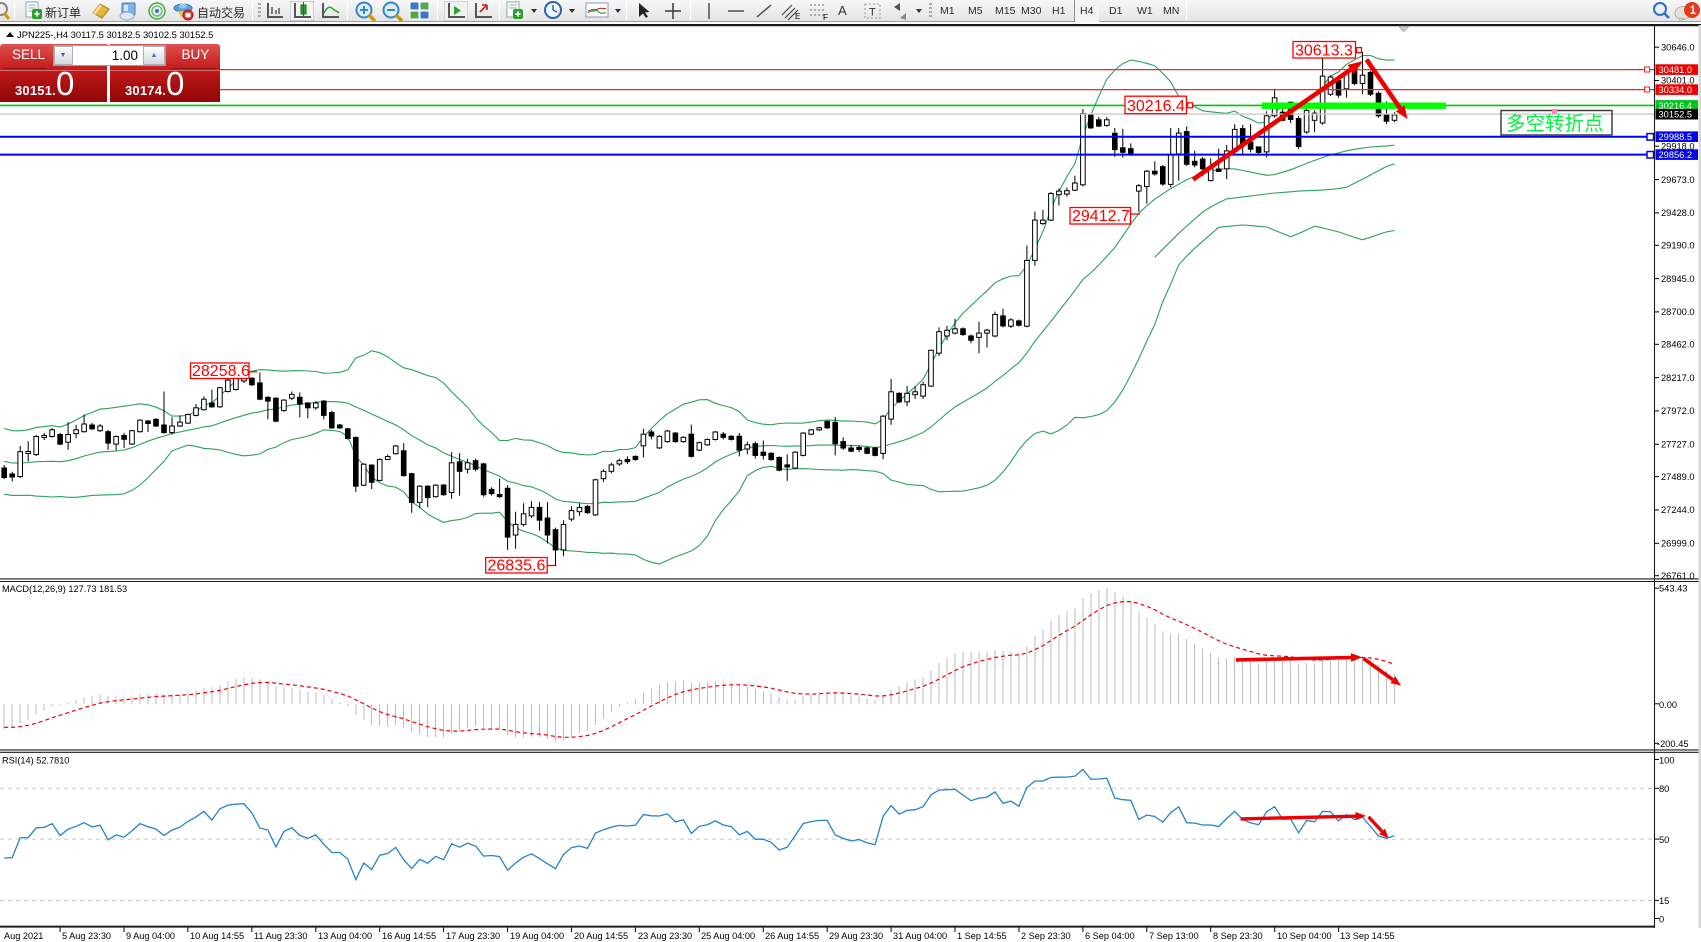 The width and height of the screenshot is (1701, 942). What do you see at coordinates (1367, 936) in the screenshot?
I see `svg-text: 13 Sep 14:55` at bounding box center [1367, 936].